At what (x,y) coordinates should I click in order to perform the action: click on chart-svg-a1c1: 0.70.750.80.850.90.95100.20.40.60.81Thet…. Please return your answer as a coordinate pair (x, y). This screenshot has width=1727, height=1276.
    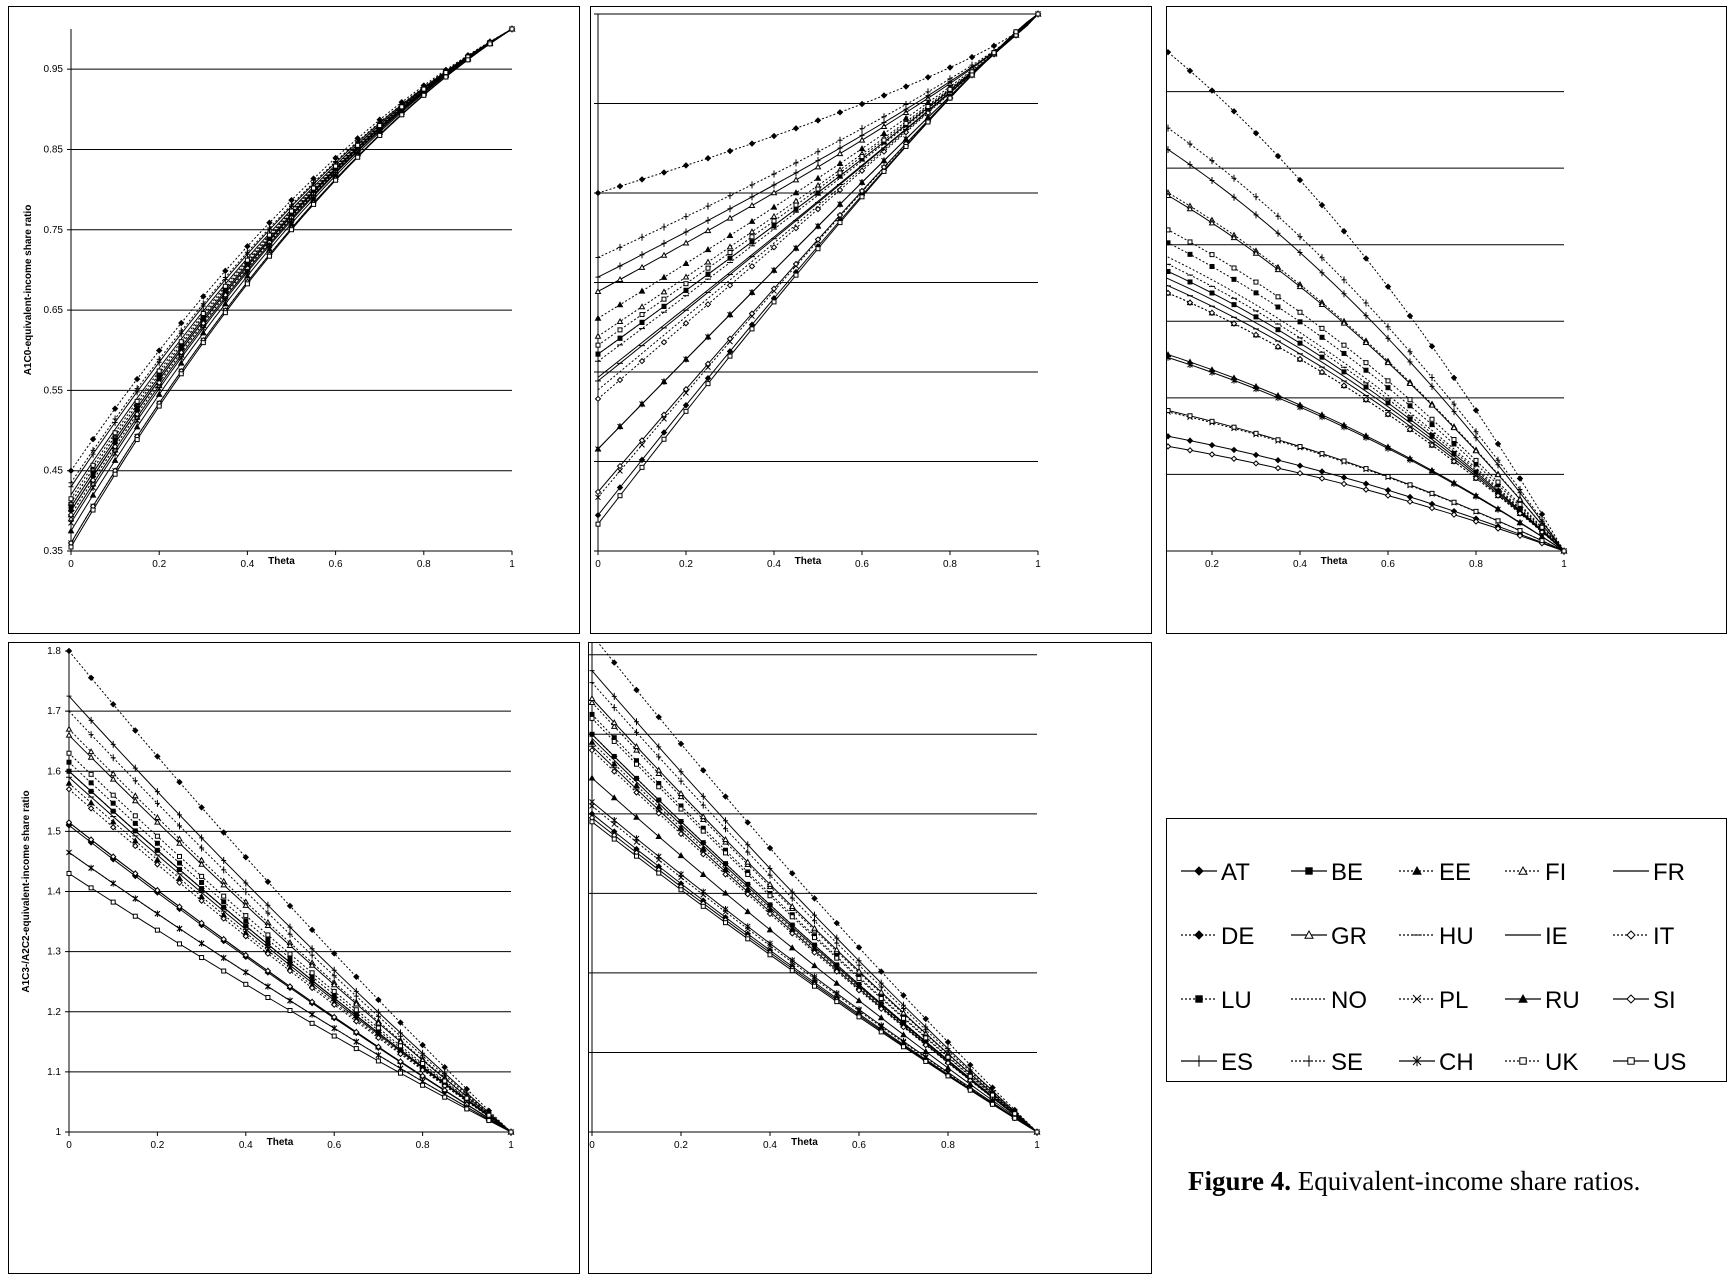
    Looking at the image, I should click on (818, 290).